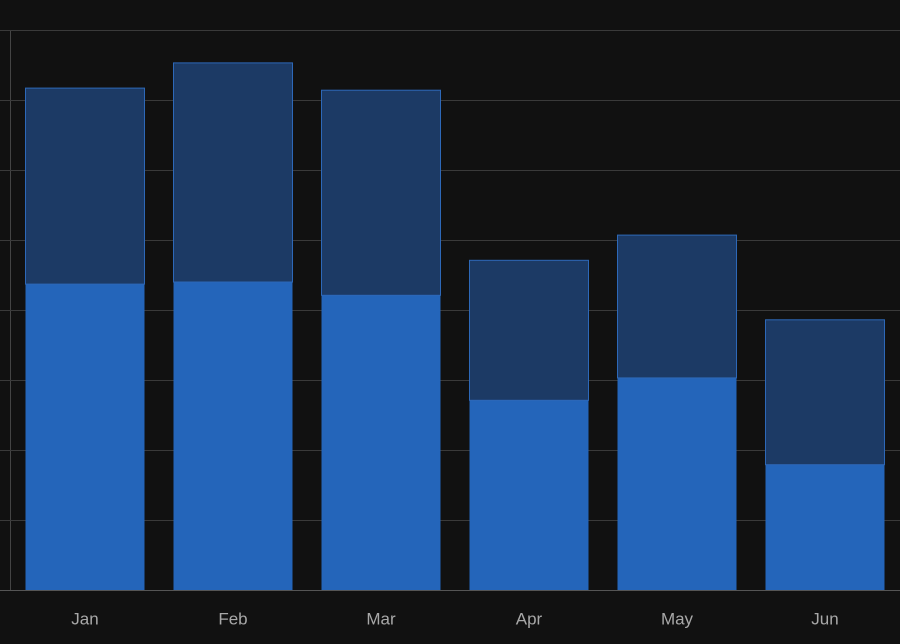 The width and height of the screenshot is (900, 644). What do you see at coordinates (824, 618) in the screenshot?
I see `x-tick-label: Jun` at bounding box center [824, 618].